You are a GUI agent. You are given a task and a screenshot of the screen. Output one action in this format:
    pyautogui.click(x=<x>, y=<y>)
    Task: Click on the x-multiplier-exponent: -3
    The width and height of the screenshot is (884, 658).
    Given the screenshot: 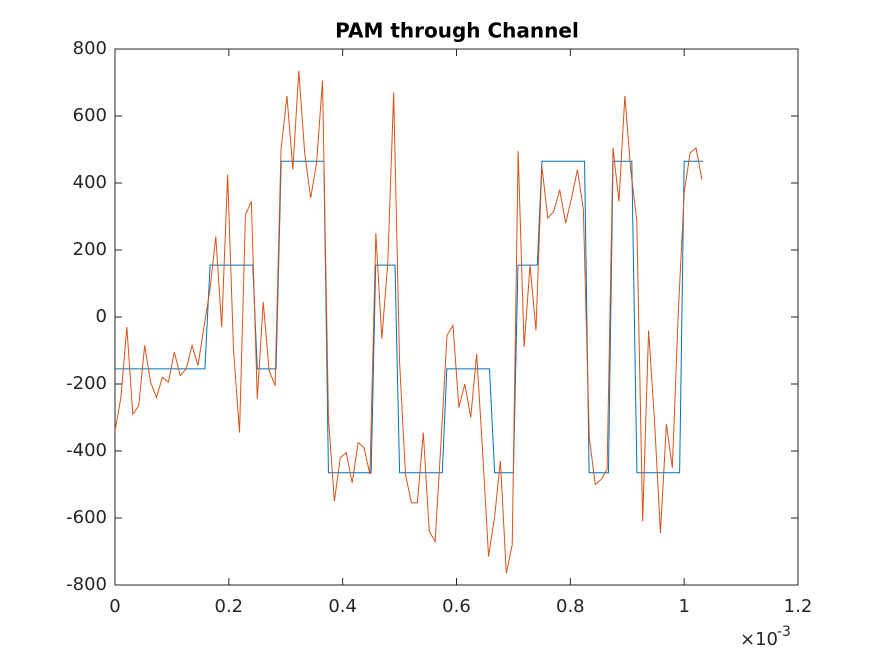 What is the action you would take?
    pyautogui.click(x=784, y=632)
    